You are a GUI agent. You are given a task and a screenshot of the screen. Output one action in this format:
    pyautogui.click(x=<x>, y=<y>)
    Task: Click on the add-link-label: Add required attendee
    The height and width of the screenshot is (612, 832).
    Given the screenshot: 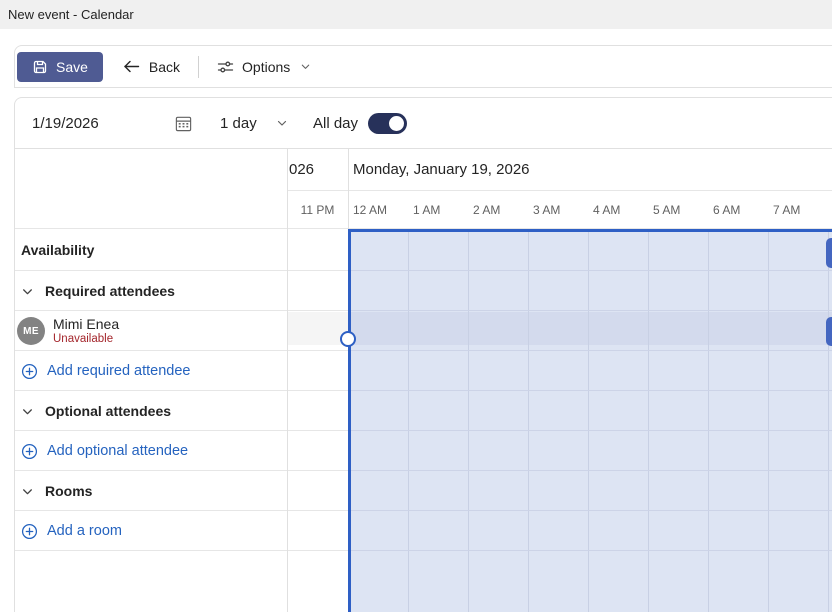 What is the action you would take?
    pyautogui.click(x=119, y=371)
    